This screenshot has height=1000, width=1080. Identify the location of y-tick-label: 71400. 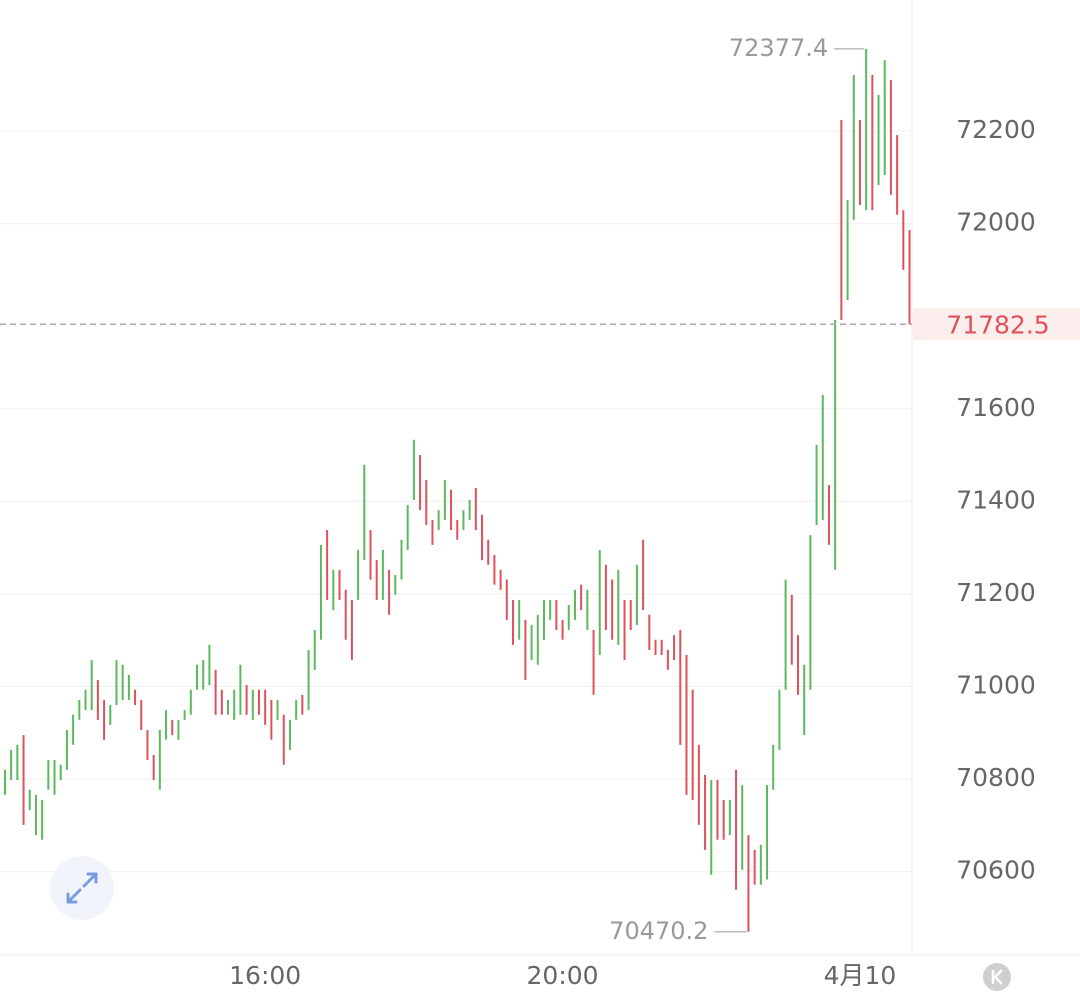
(996, 499).